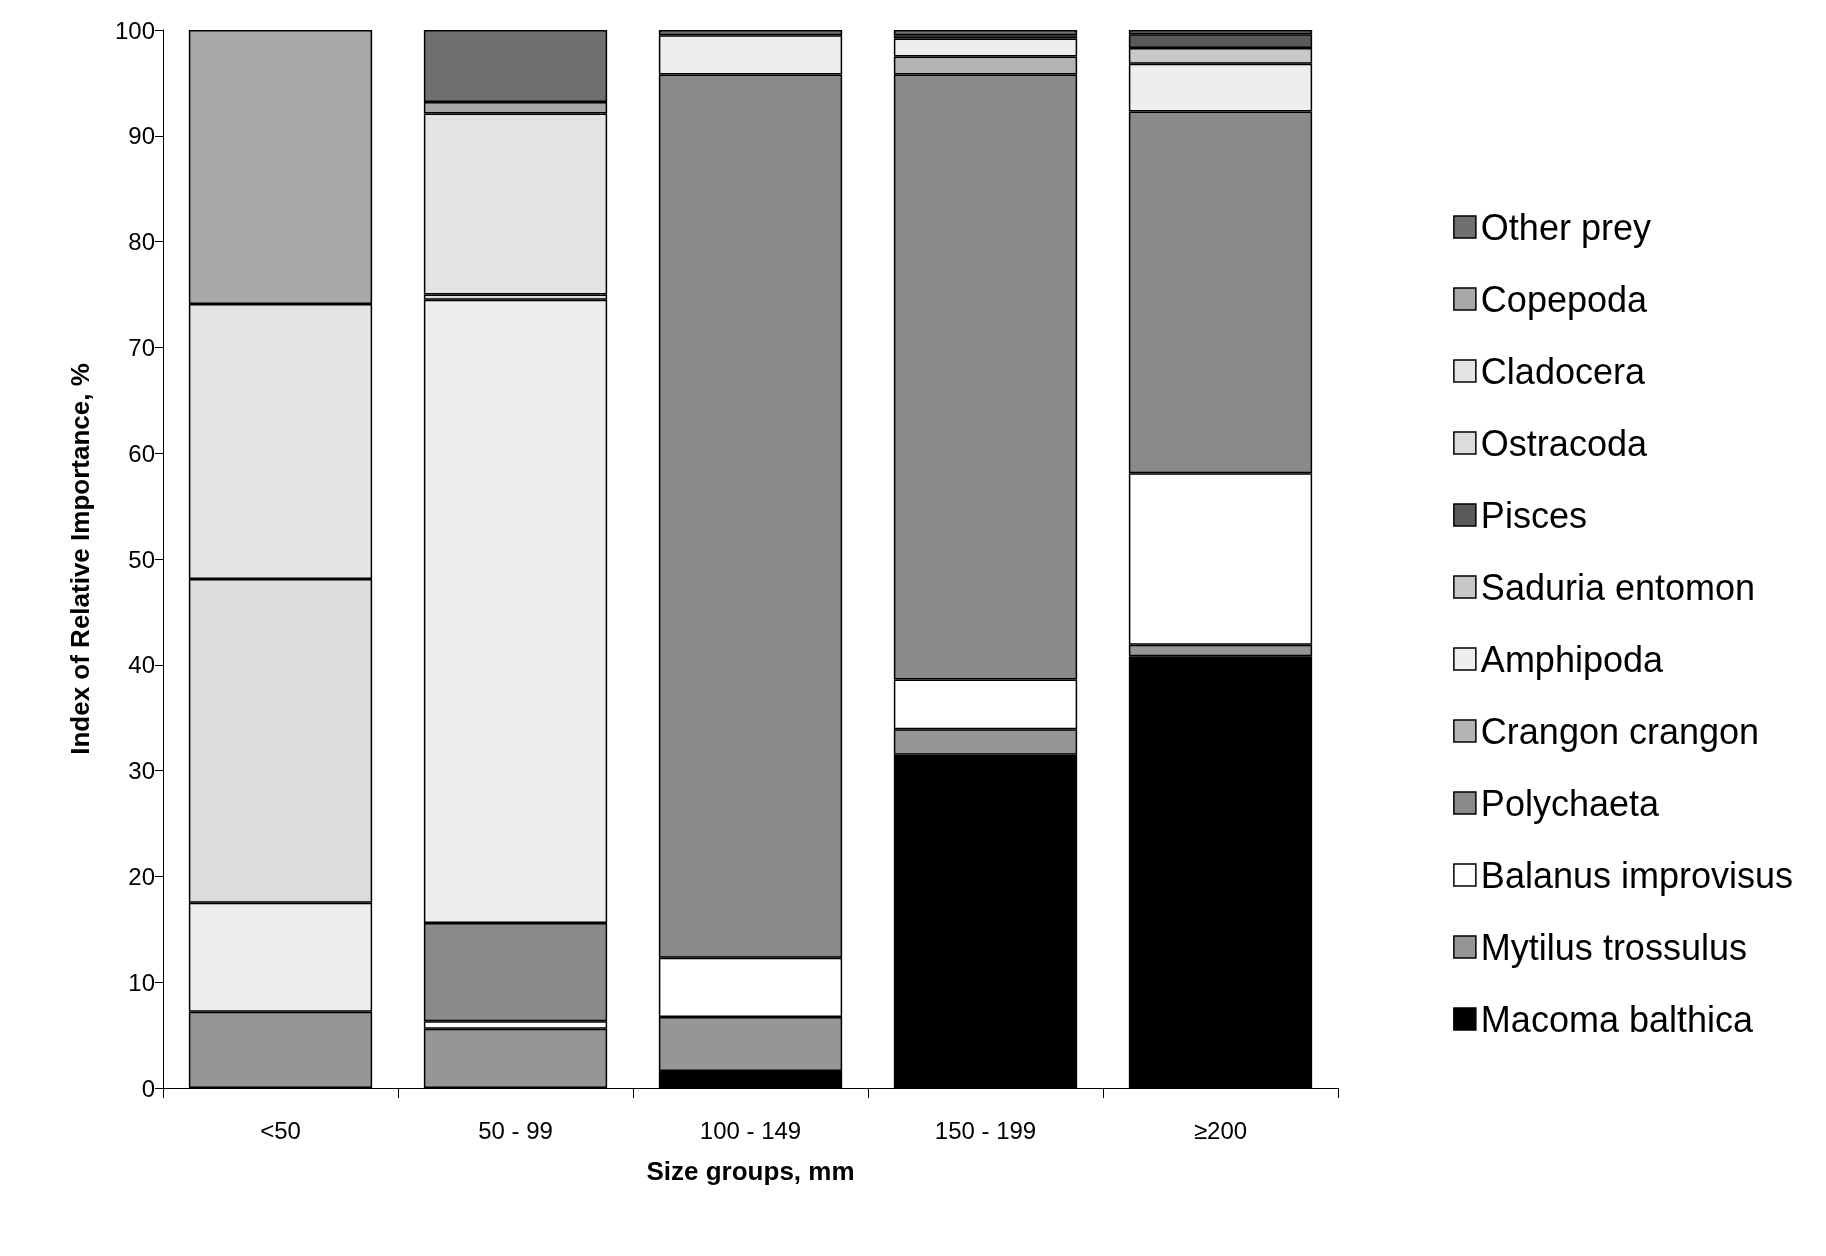 Image resolution: width=1826 pixels, height=1256 pixels. Describe the element at coordinates (280, 1130) in the screenshot. I see `x-tick-label: <50` at that location.